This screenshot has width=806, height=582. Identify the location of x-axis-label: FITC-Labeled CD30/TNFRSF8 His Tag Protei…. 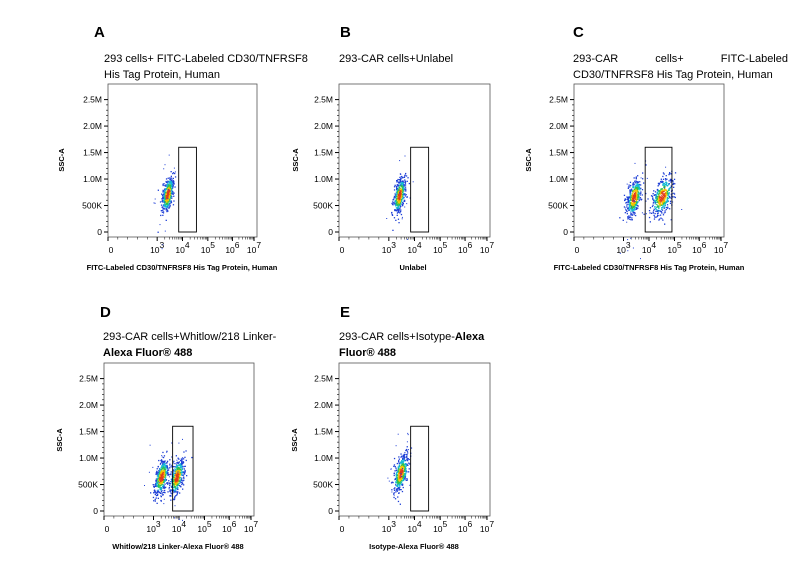
(182, 267).